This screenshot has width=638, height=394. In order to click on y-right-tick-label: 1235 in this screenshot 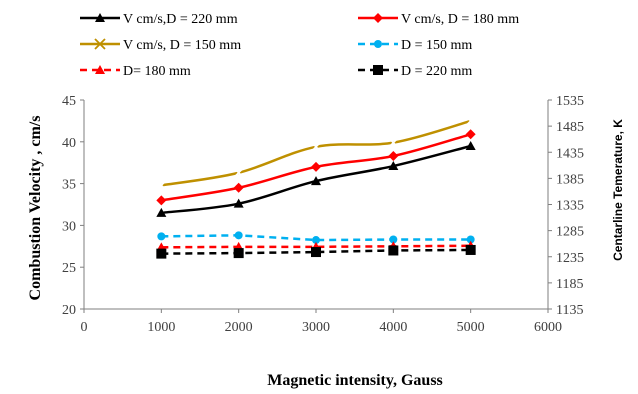, I will do `click(570, 258)`.